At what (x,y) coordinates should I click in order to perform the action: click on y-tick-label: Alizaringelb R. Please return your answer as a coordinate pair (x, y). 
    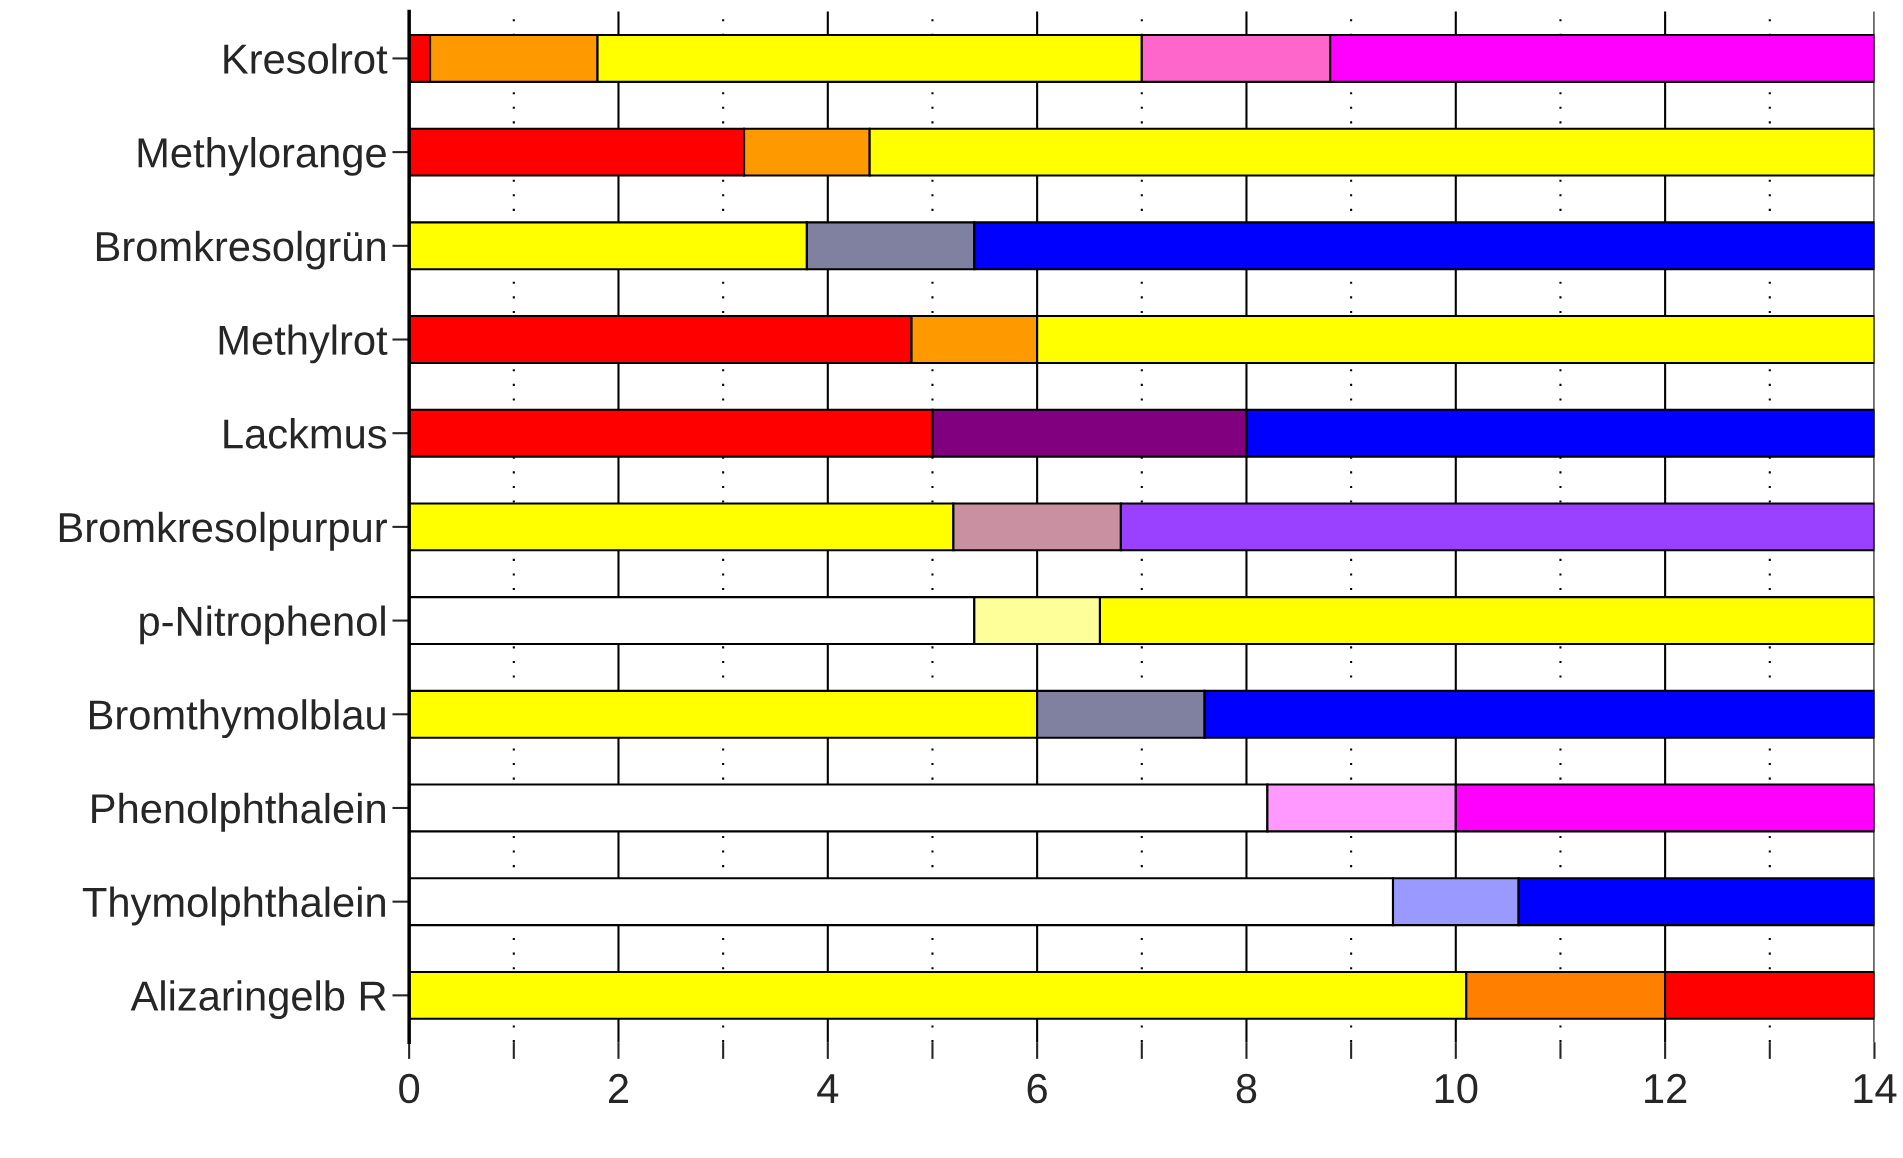
    Looking at the image, I should click on (258, 1000).